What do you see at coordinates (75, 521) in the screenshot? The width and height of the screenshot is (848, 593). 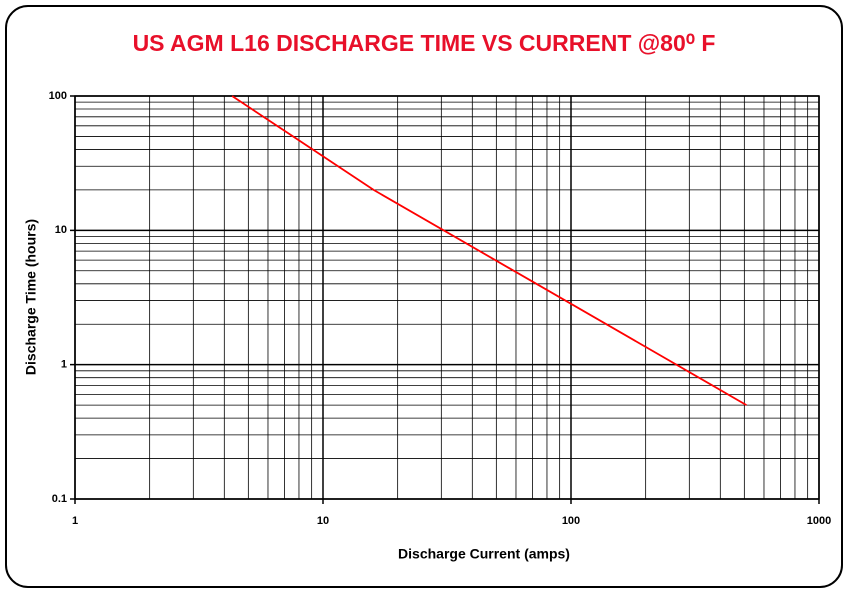 I see `x-tick-label: 1` at bounding box center [75, 521].